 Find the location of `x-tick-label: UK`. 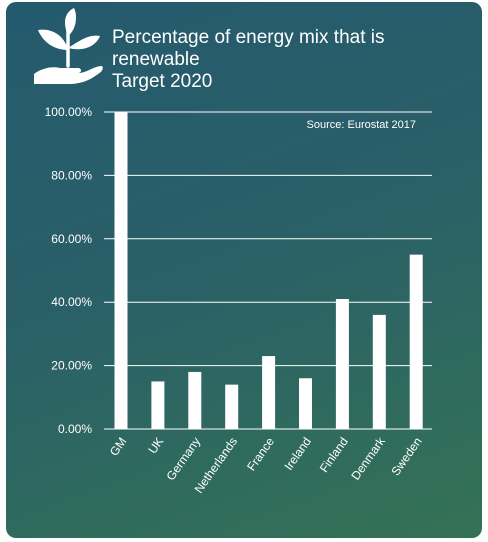

x-tick-label: UK is located at coordinates (155, 446).